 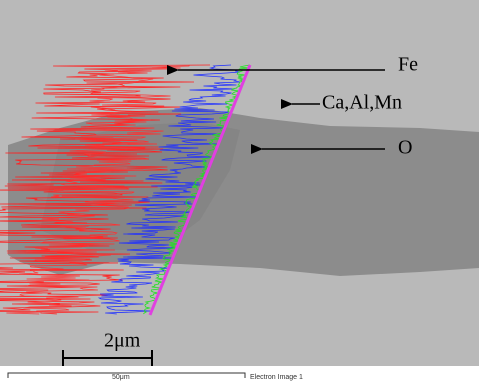 I want to click on label-ca-al-mn: Ca,Al,Mn, so click(x=362, y=103).